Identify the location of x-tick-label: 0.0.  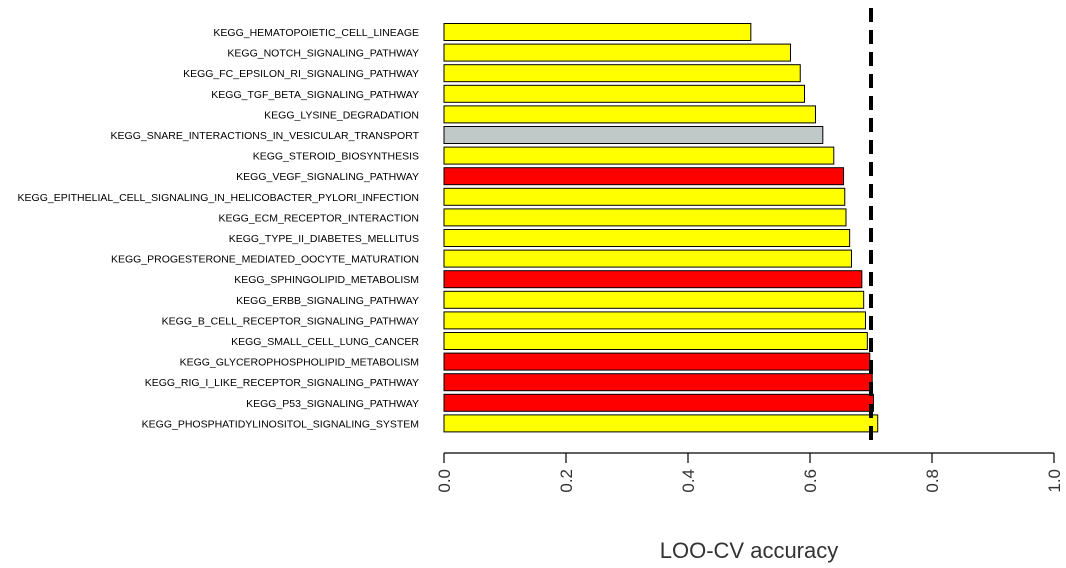
(444, 481).